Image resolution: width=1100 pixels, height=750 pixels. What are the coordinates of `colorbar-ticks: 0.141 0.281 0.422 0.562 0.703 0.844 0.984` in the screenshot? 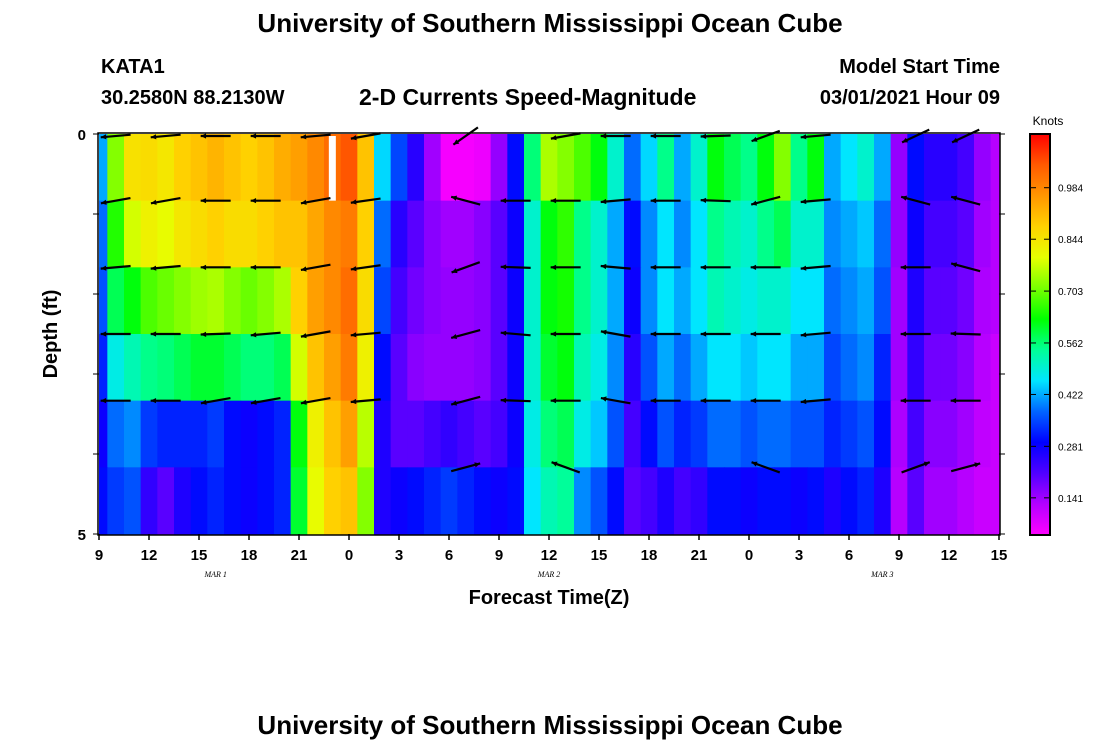 It's located at (1056, 344).